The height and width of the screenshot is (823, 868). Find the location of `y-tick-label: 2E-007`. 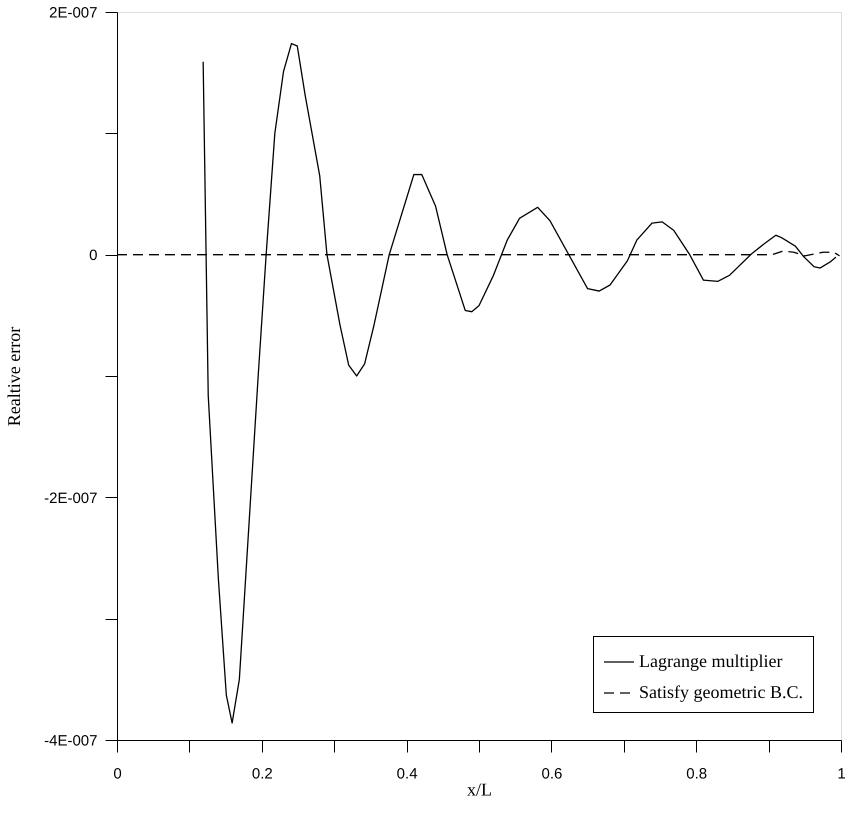

y-tick-label: 2E-007 is located at coordinates (73, 13).